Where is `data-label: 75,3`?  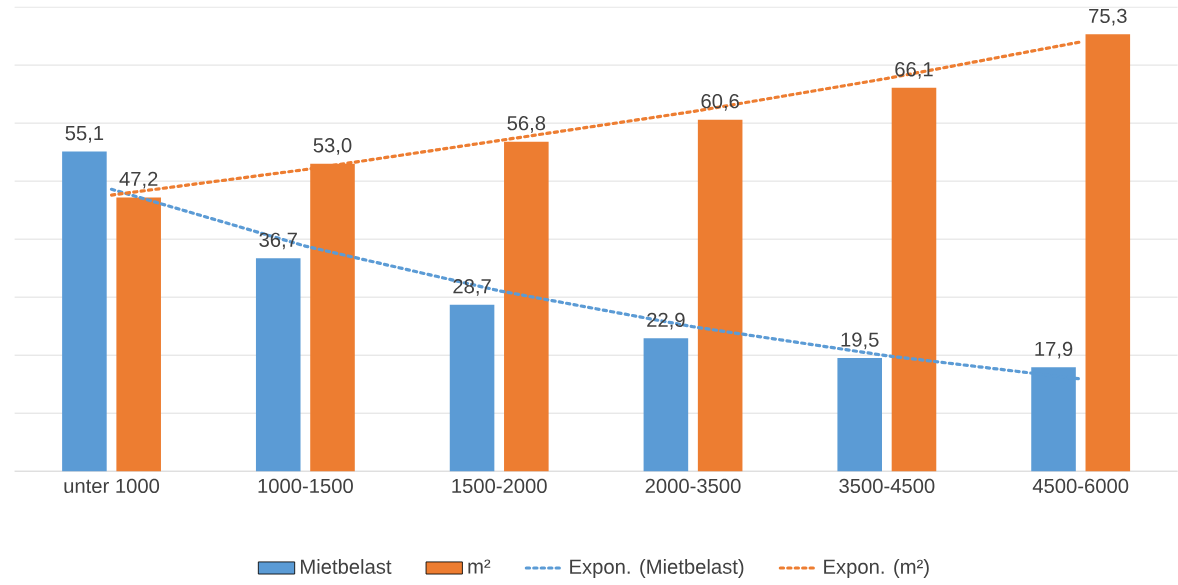 data-label: 75,3 is located at coordinates (1108, 17).